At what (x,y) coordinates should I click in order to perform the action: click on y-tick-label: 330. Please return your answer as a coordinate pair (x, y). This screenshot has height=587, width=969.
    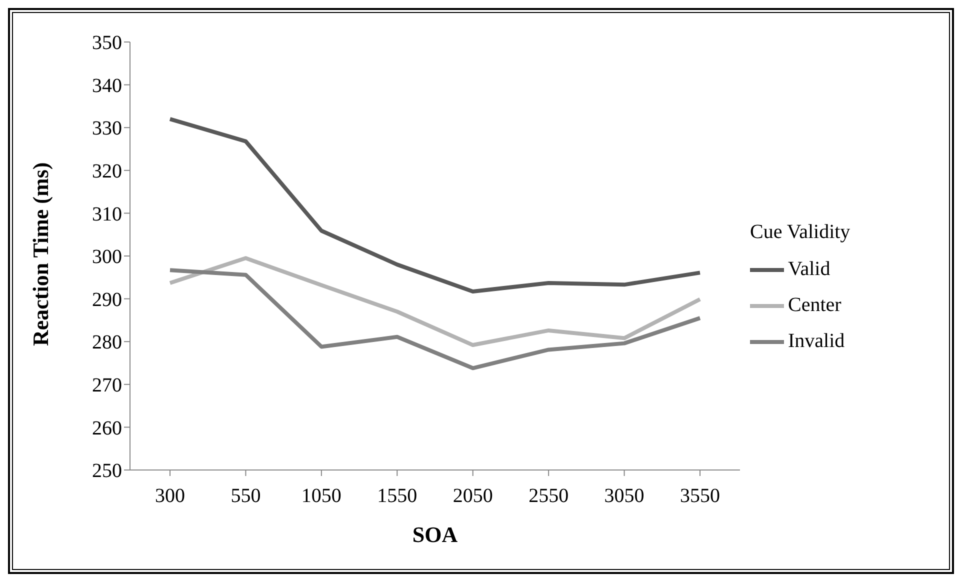
    Looking at the image, I should click on (107, 129).